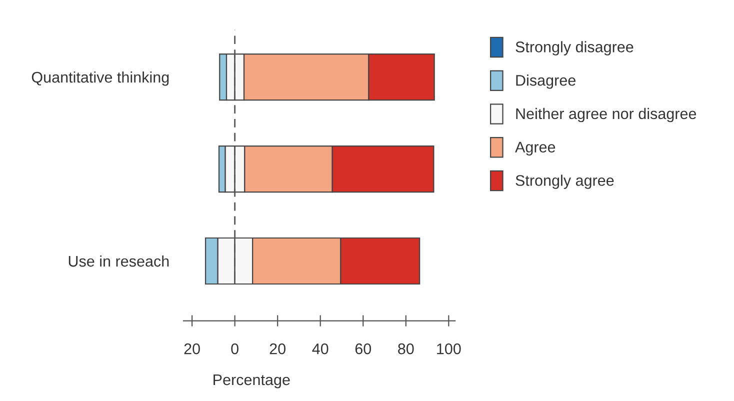 Image resolution: width=734 pixels, height=401 pixels. I want to click on legend-label: Strongly disagree, so click(575, 48).